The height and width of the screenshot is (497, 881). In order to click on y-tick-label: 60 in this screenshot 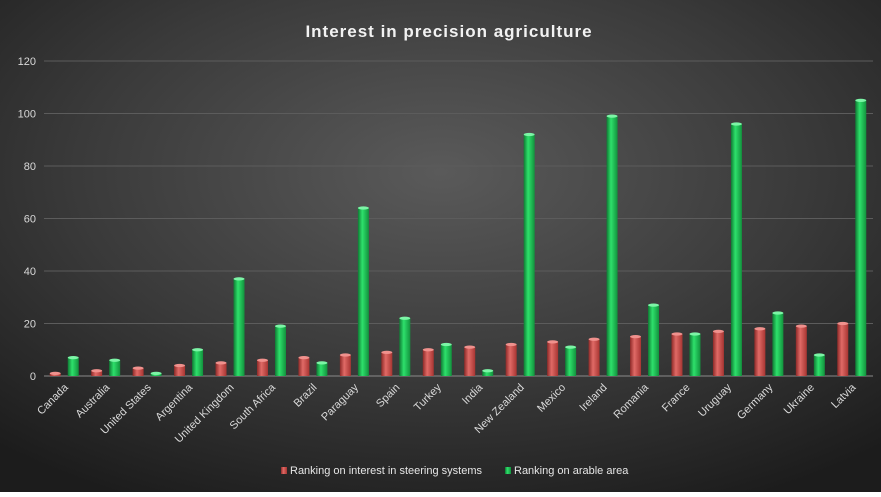, I will do `click(30, 220)`.